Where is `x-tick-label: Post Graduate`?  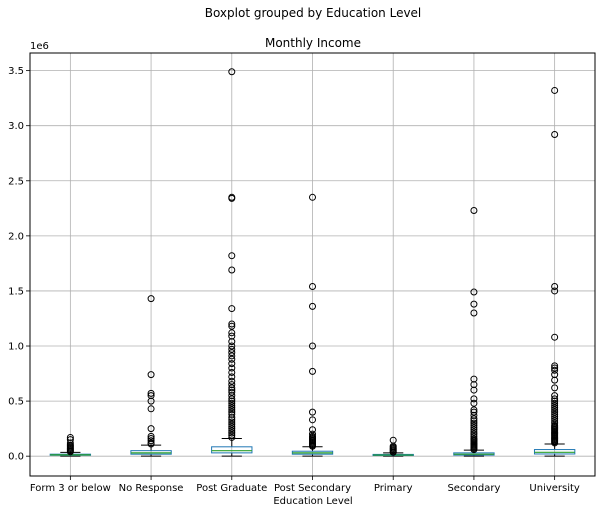
x-tick-label: Post Graduate is located at coordinates (231, 488).